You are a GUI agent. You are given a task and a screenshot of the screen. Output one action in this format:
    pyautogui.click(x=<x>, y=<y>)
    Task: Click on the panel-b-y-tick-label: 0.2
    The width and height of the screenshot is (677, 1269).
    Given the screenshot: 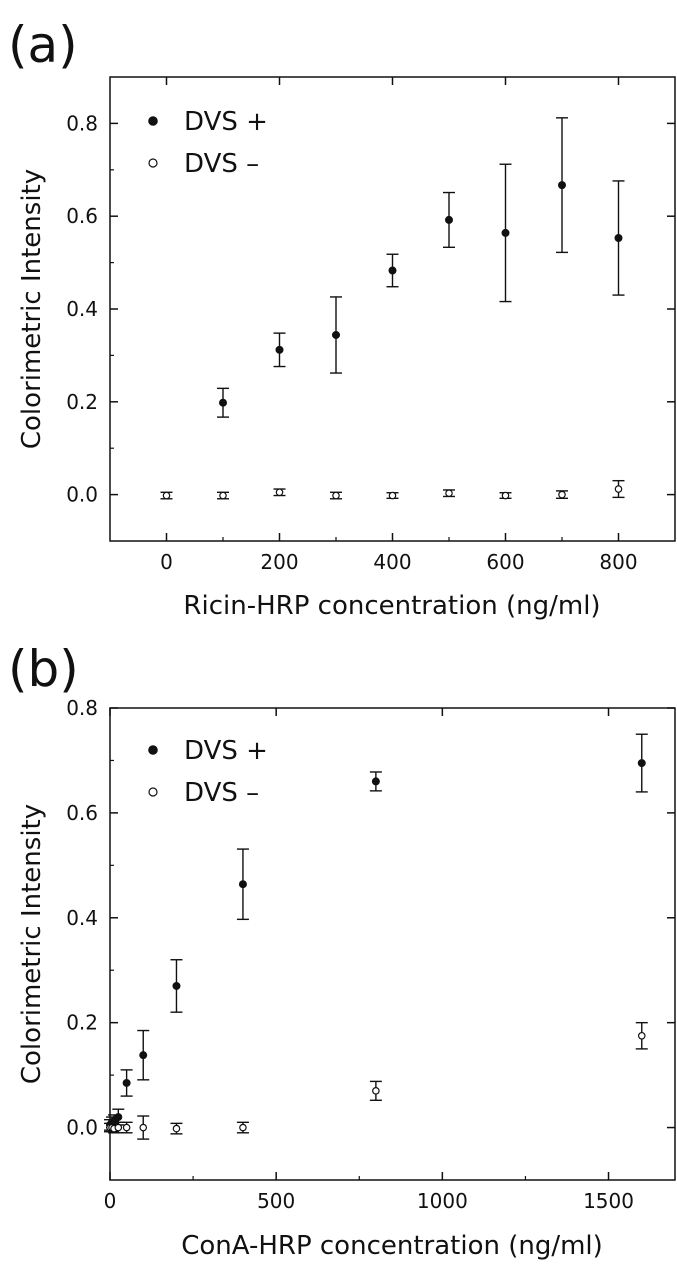 What is the action you would take?
    pyautogui.click(x=82, y=1023)
    